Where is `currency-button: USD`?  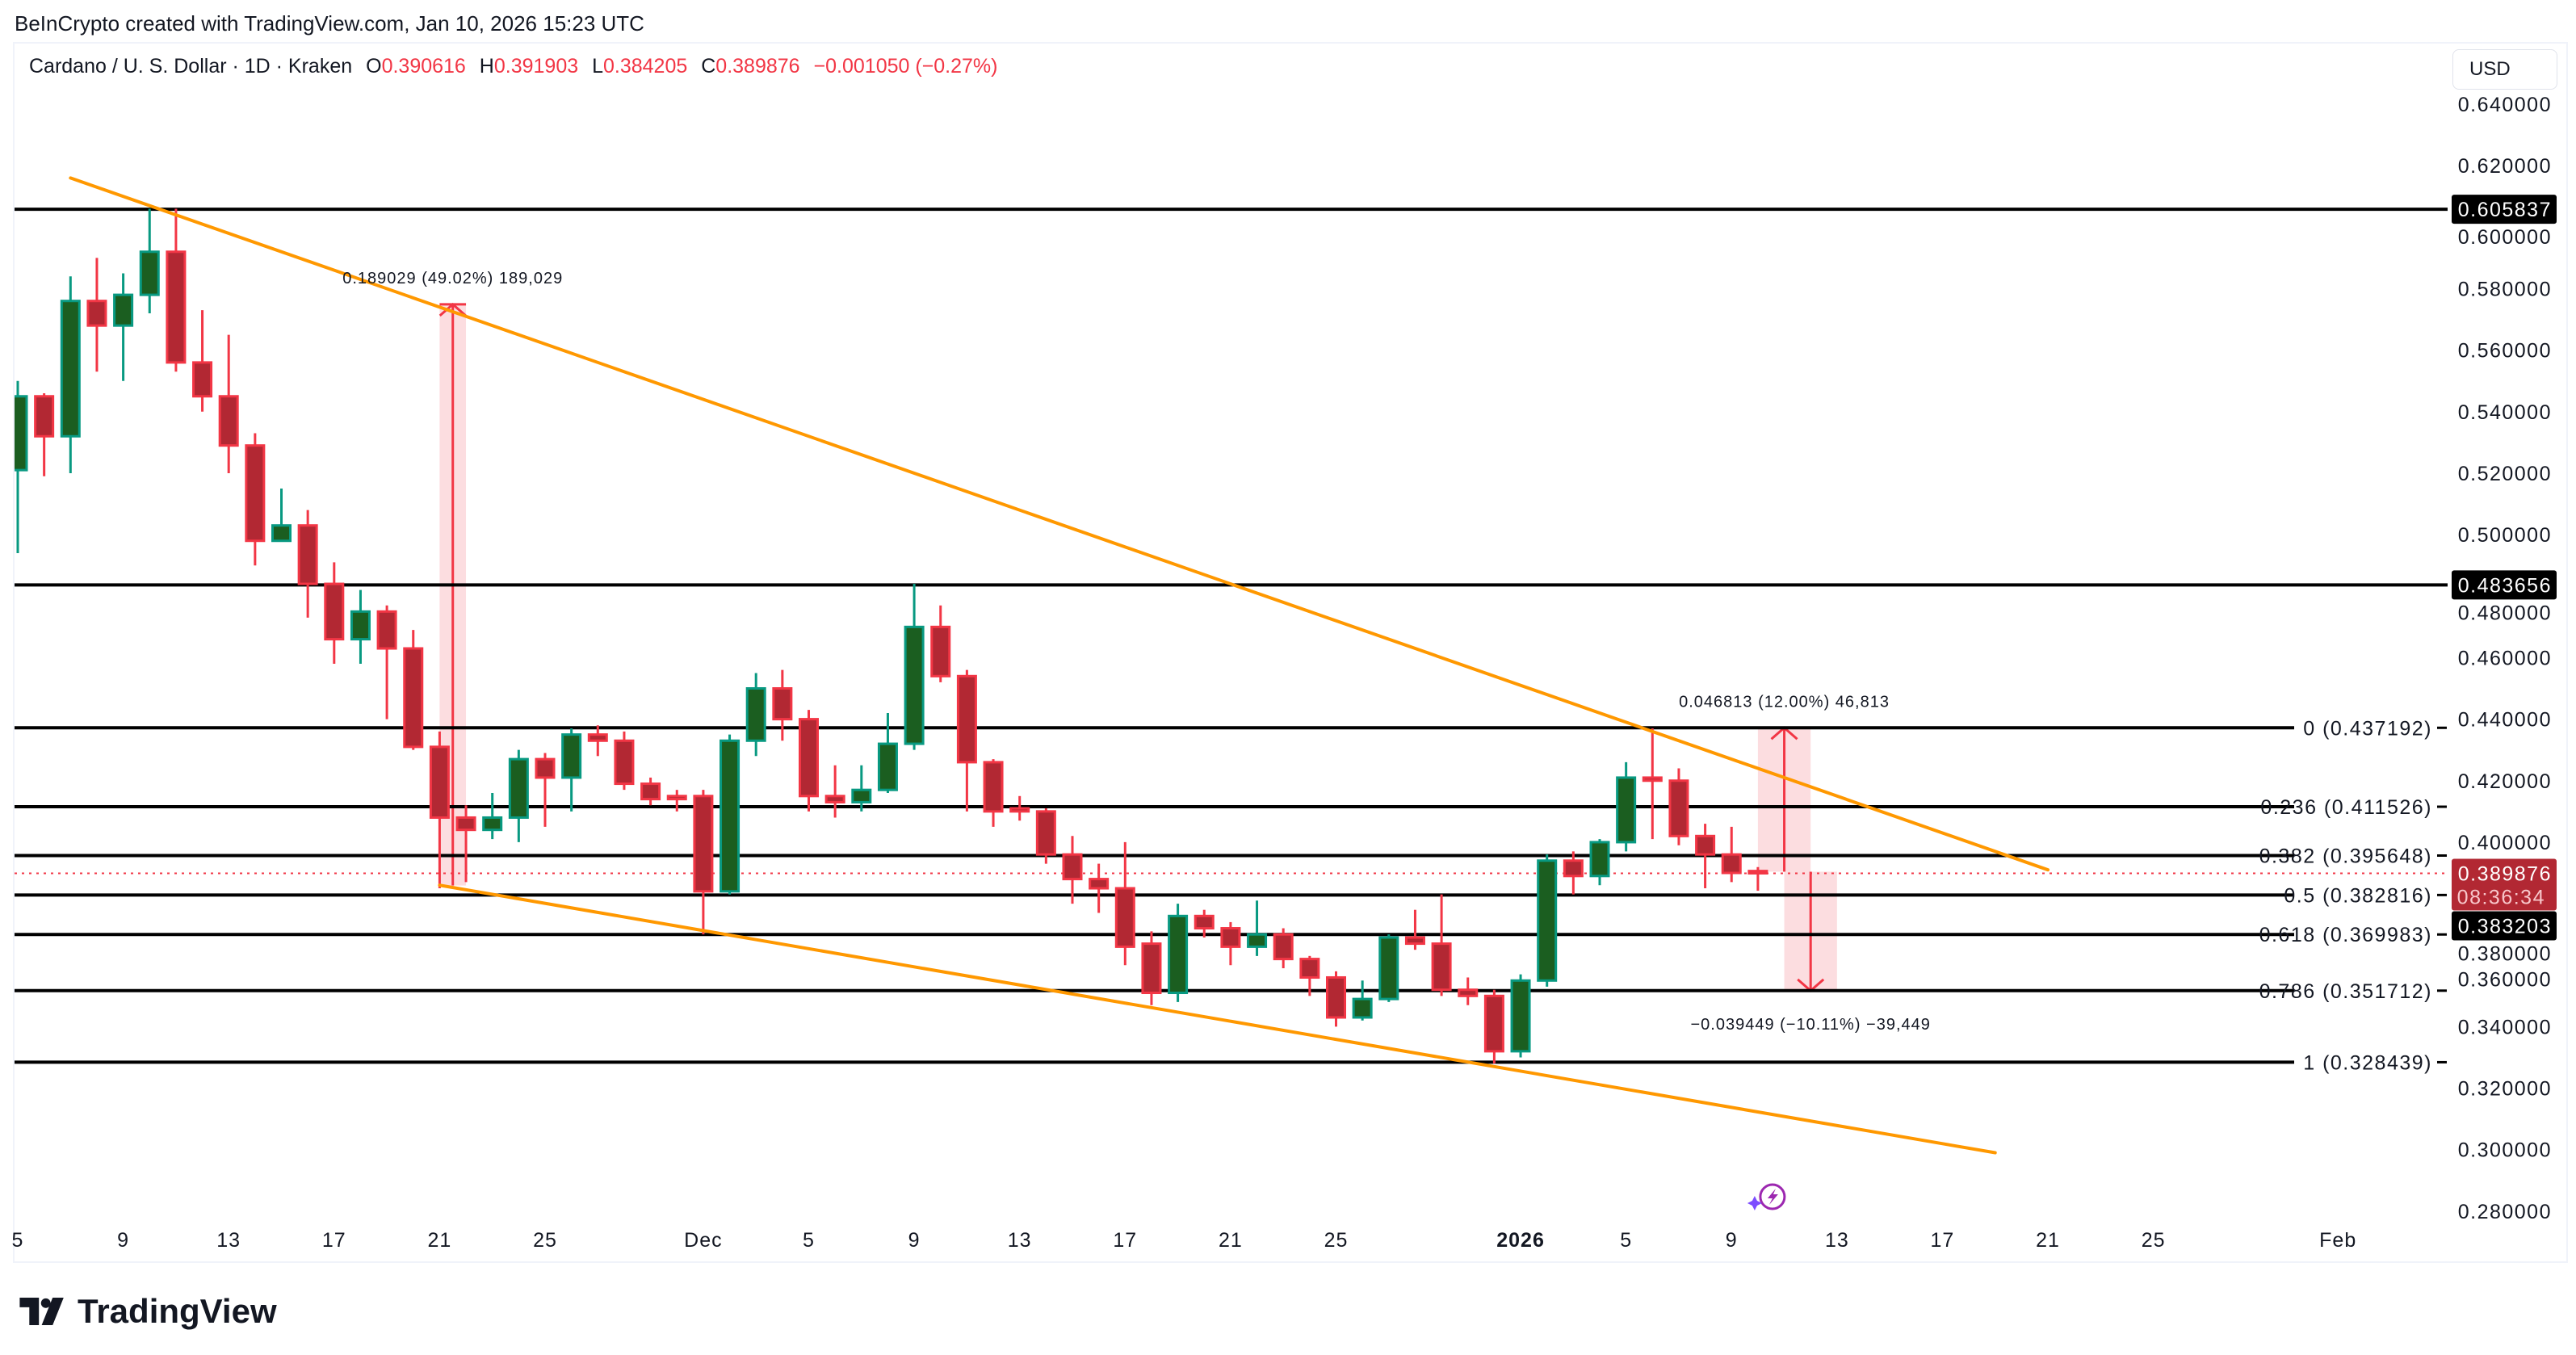 currency-button: USD is located at coordinates (2504, 69).